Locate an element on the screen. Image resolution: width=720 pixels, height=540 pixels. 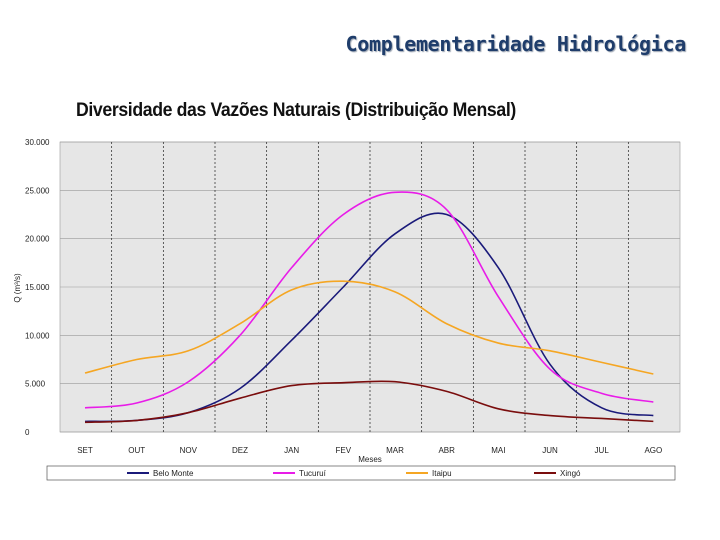
legend-box is located at coordinates (361, 473).